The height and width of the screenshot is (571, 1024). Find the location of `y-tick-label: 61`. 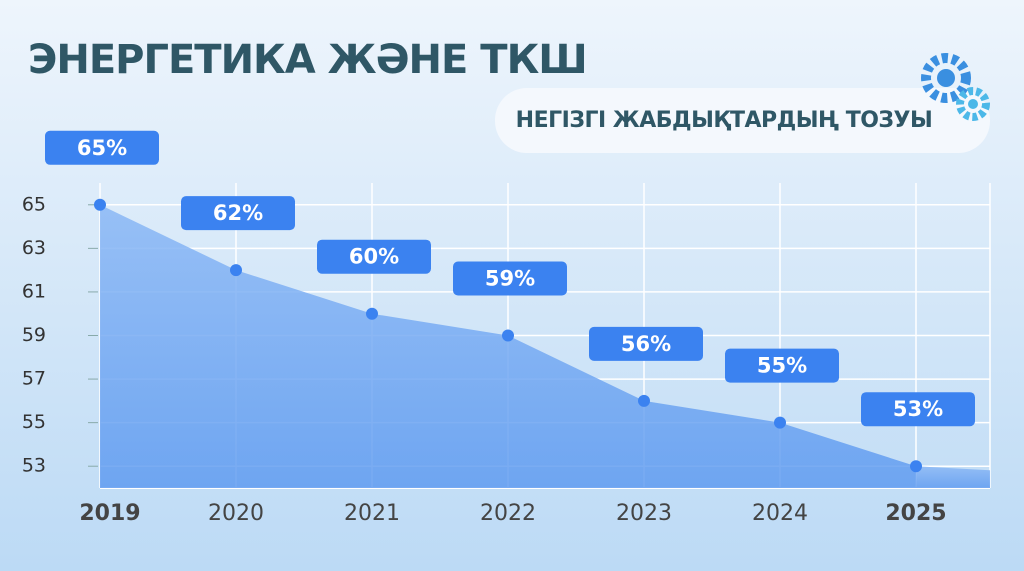

y-tick-label: 61 is located at coordinates (34, 291).